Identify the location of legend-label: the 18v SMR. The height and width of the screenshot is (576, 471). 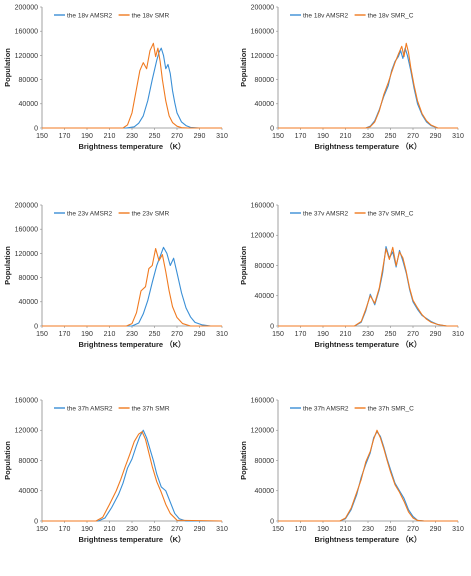
(151, 15).